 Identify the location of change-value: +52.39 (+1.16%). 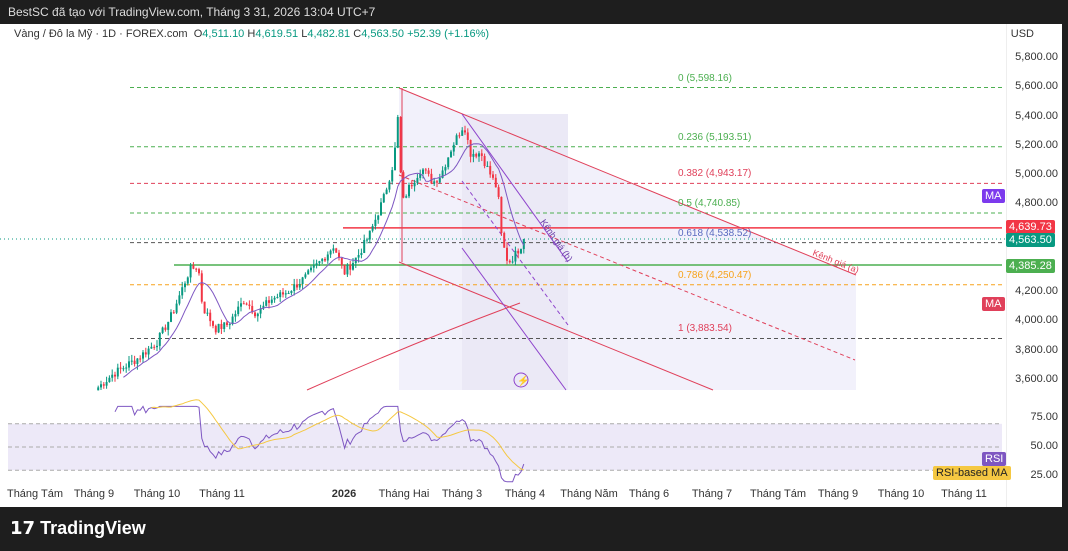
(448, 34).